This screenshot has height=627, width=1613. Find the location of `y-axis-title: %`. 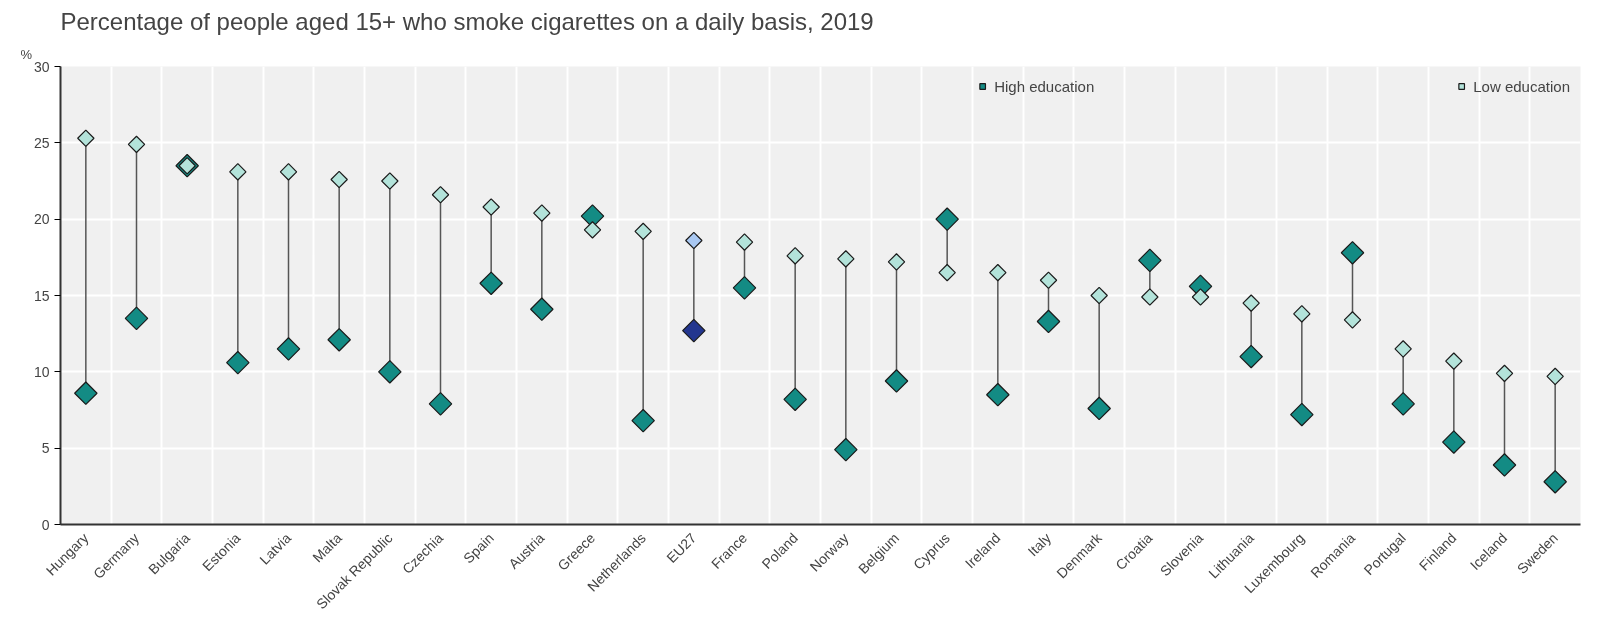

y-axis-title: % is located at coordinates (26, 54).